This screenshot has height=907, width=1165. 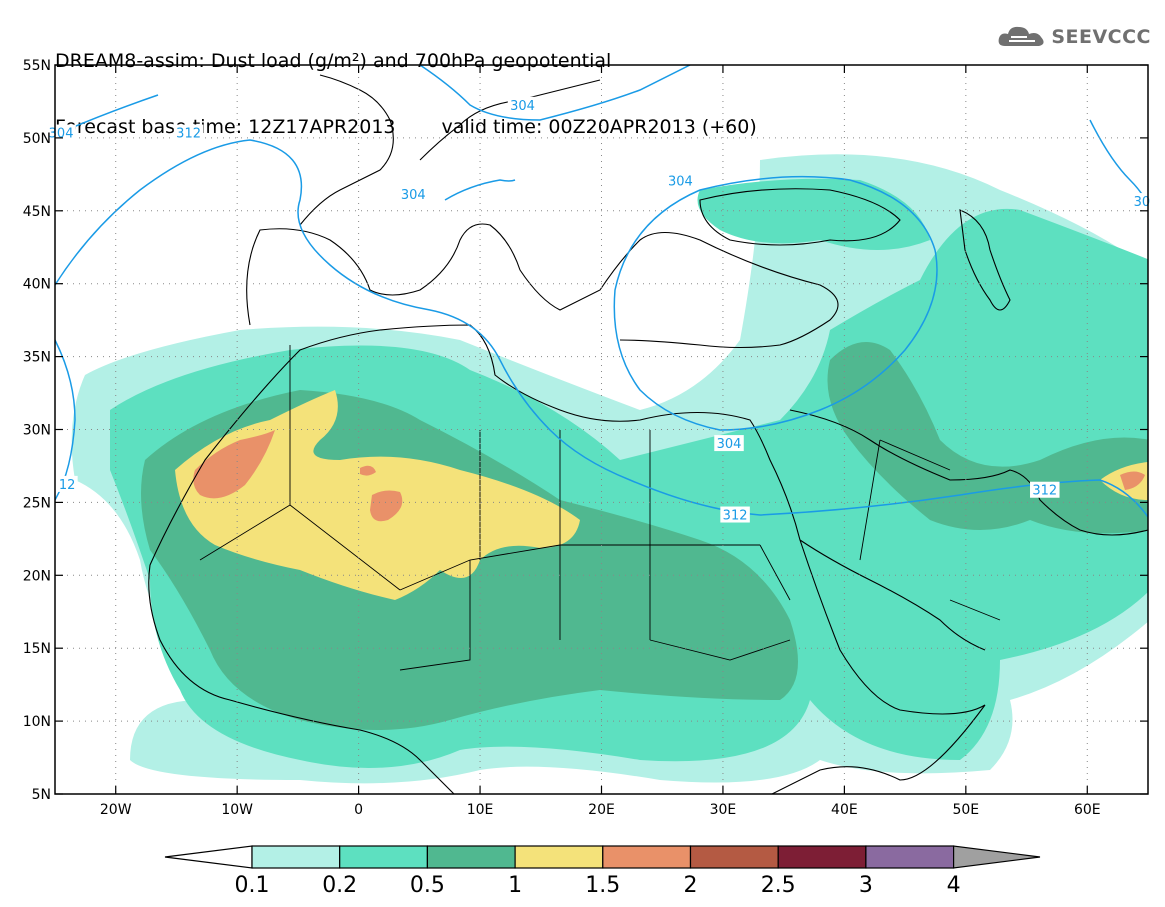 I want to click on seevccc-logo: SEEVCCC, so click(x=1074, y=37).